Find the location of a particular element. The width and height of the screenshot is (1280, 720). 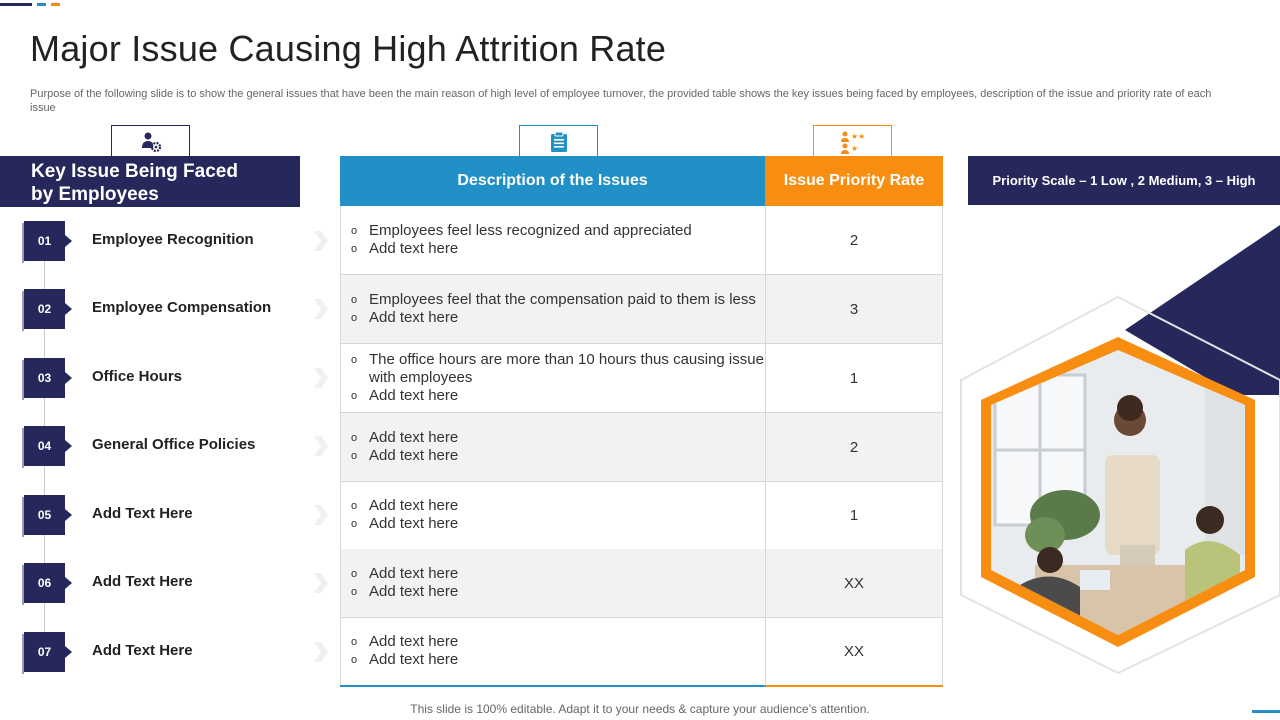

issue-label: Employee Compensation is located at coordinates (182, 307).